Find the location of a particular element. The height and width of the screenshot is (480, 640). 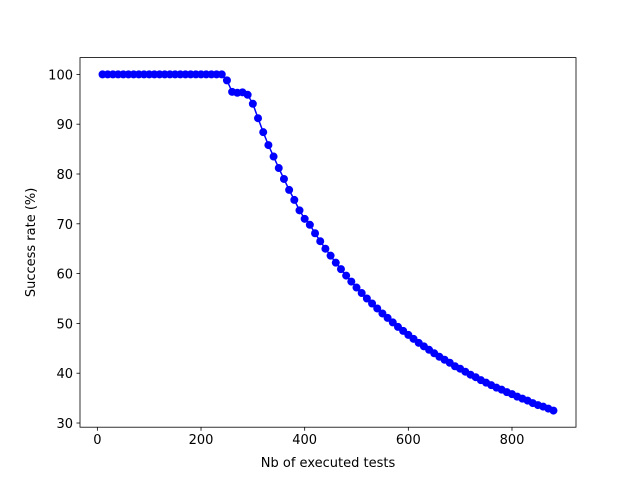

y-tick-label: 40 is located at coordinates (64, 374).